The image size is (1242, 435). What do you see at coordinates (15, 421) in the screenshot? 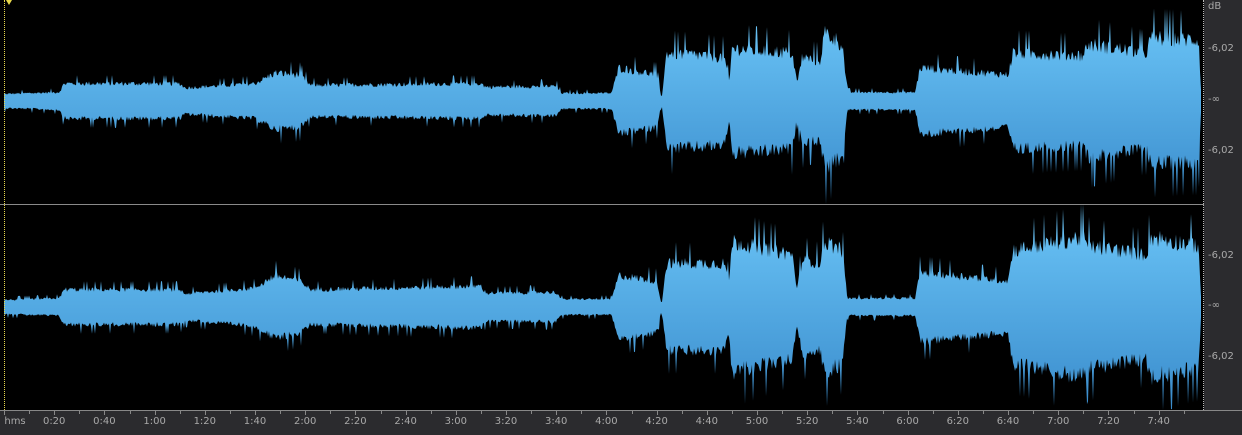
I see `ruler-format-label: hms` at bounding box center [15, 421].